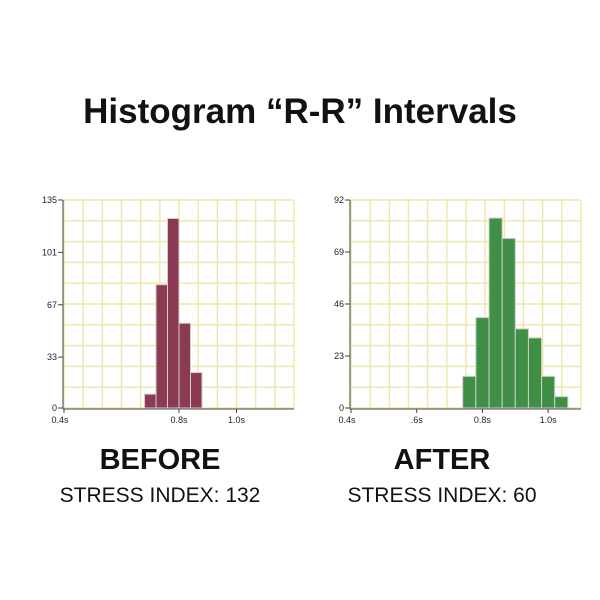 Image resolution: width=600 pixels, height=600 pixels. I want to click on after-y-tick-label: 0, so click(341, 408).